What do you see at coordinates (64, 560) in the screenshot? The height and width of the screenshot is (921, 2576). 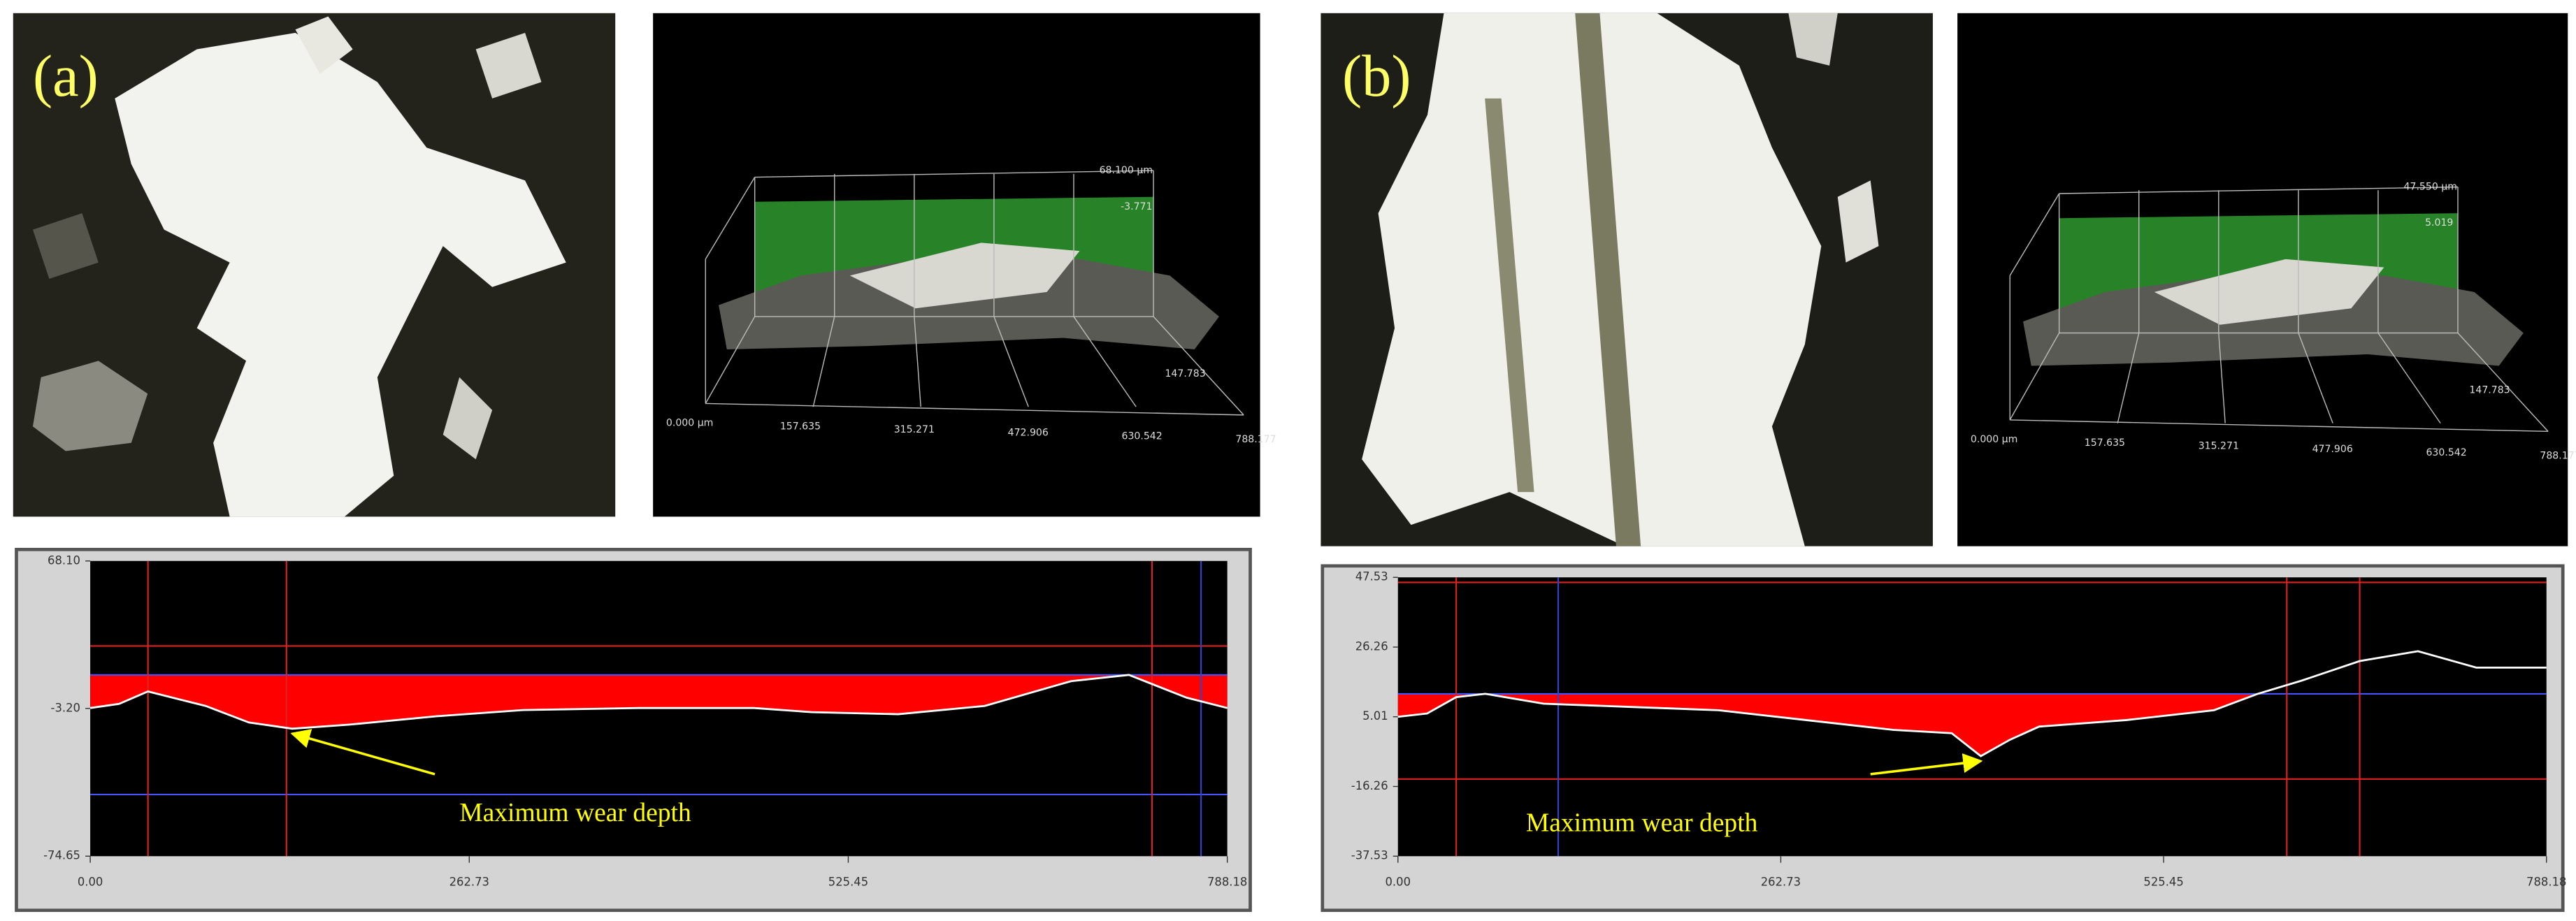 I see `y-tick-label: 68.10` at bounding box center [64, 560].